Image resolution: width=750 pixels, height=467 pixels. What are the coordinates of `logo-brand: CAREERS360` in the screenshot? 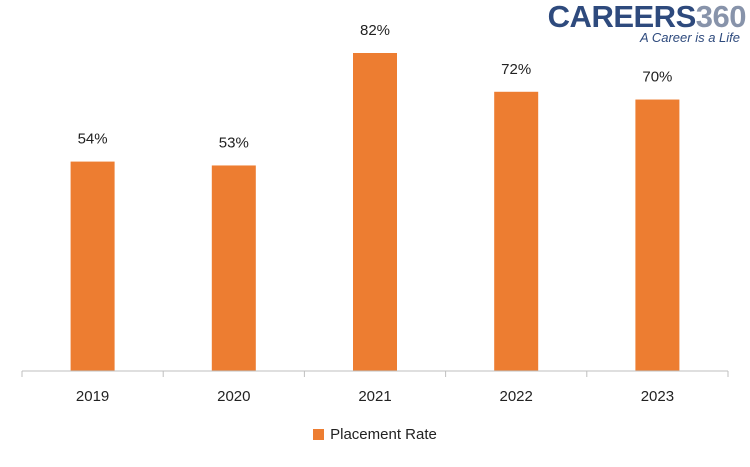 It's located at (647, 17).